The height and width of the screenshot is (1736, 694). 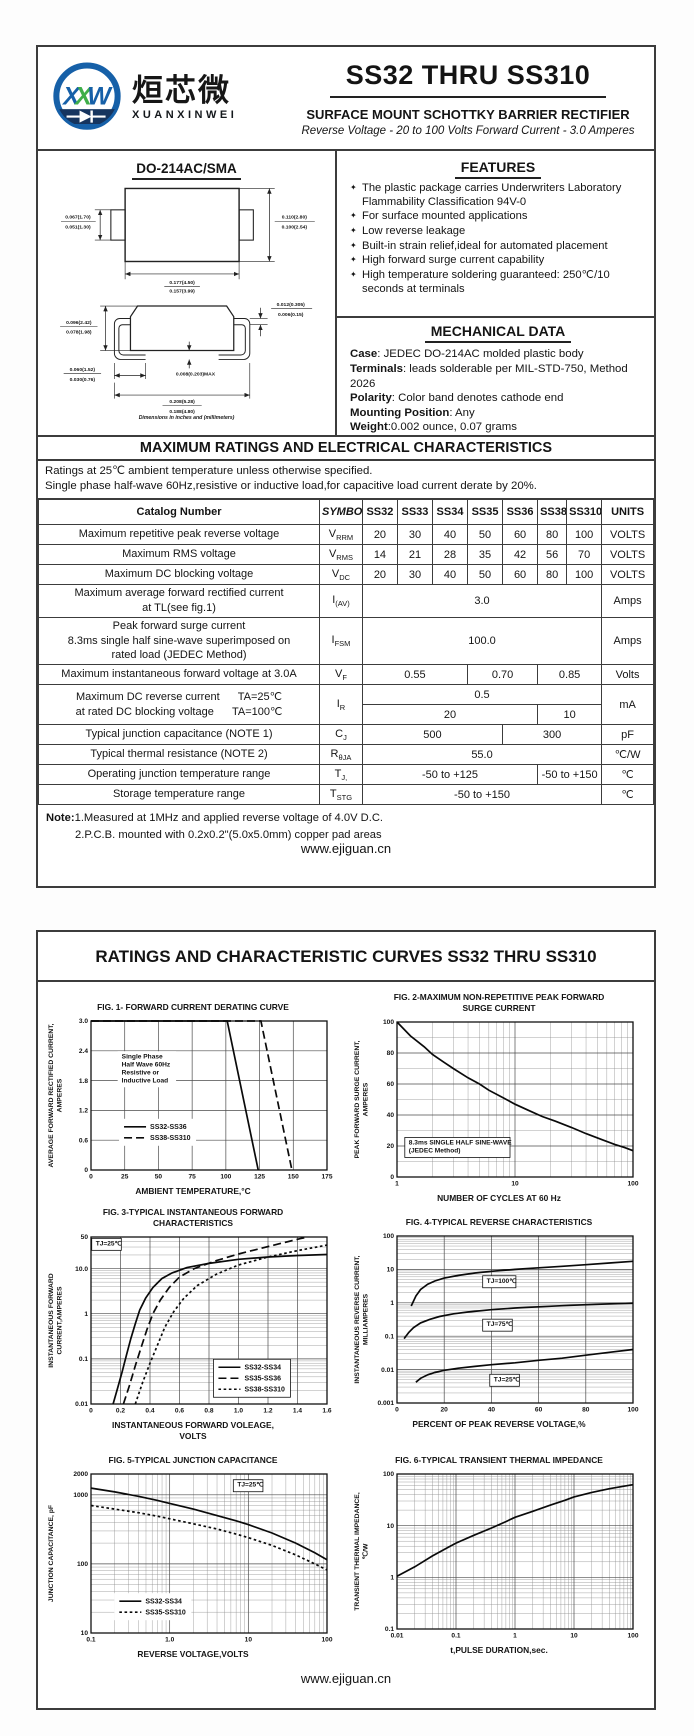 What do you see at coordinates (179, 512) in the screenshot?
I see `column-header-catalog-number: Catalog Number` at bounding box center [179, 512].